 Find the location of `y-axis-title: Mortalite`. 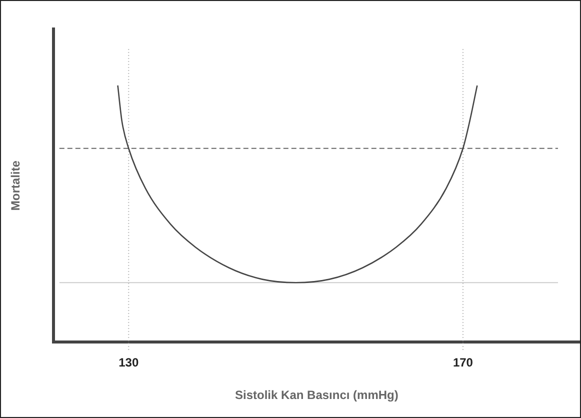

y-axis-title: Mortalite is located at coordinates (15, 185).